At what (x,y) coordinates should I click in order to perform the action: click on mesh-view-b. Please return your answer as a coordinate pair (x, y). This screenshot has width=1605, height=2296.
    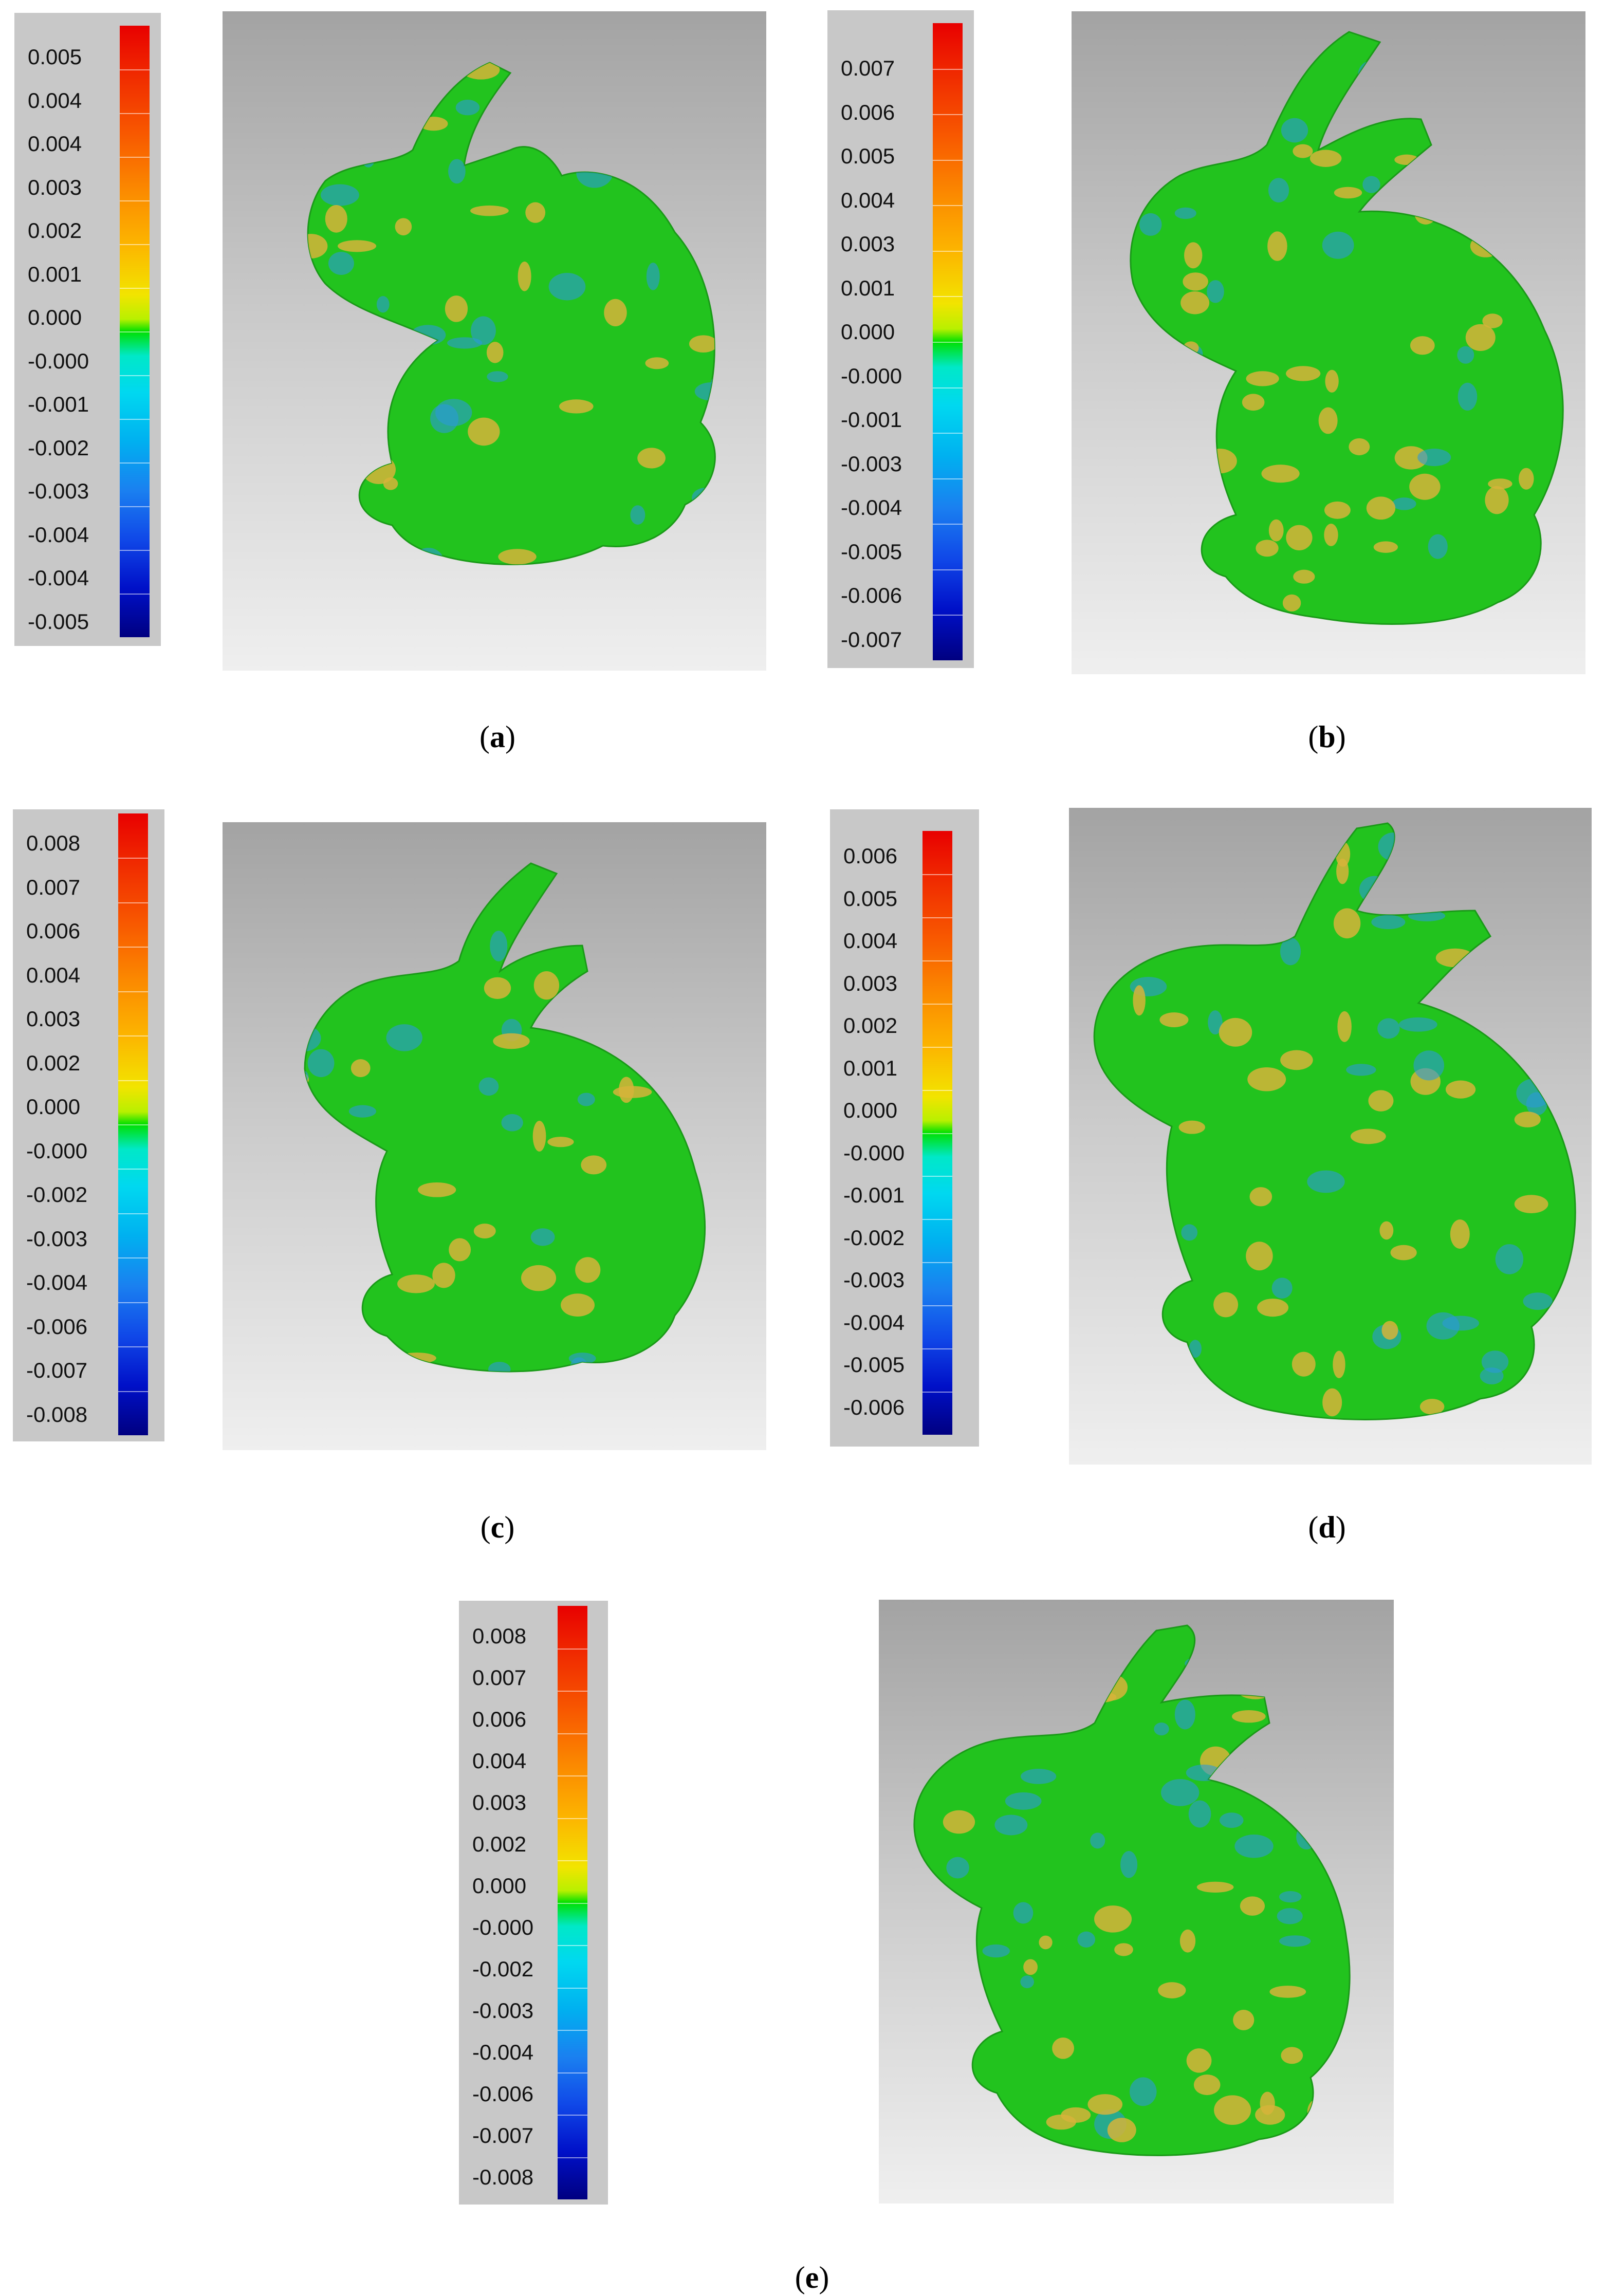
    Looking at the image, I should click on (1328, 342).